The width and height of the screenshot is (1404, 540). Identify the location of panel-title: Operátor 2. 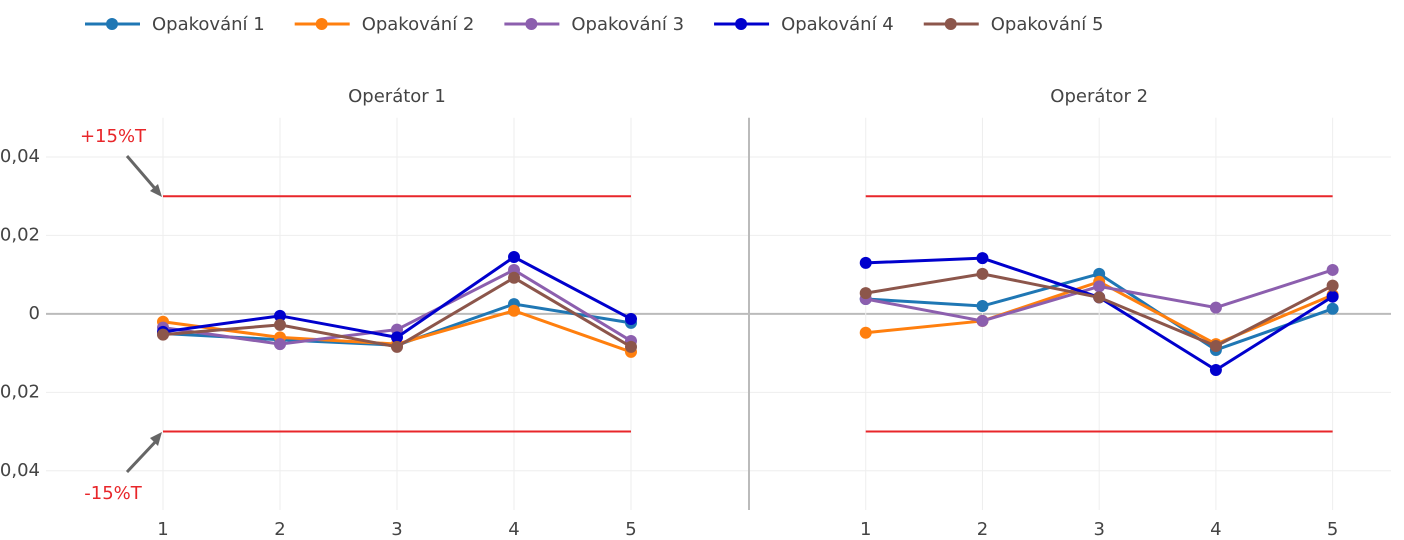
(1099, 96).